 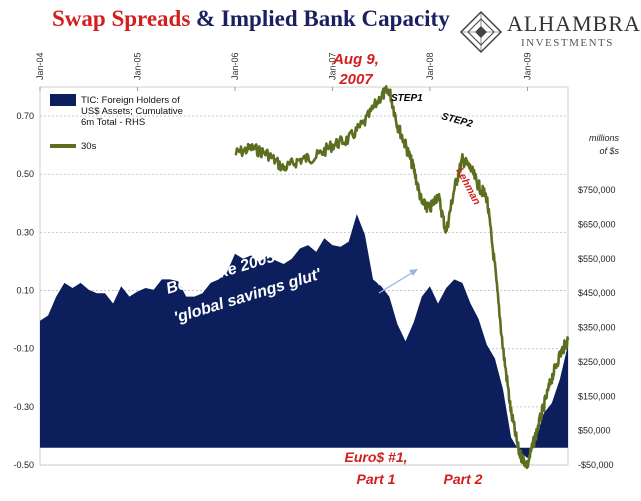 What do you see at coordinates (130, 100) in the screenshot?
I see `legend-label-tic: TIC: Foreign Holders of` at bounding box center [130, 100].